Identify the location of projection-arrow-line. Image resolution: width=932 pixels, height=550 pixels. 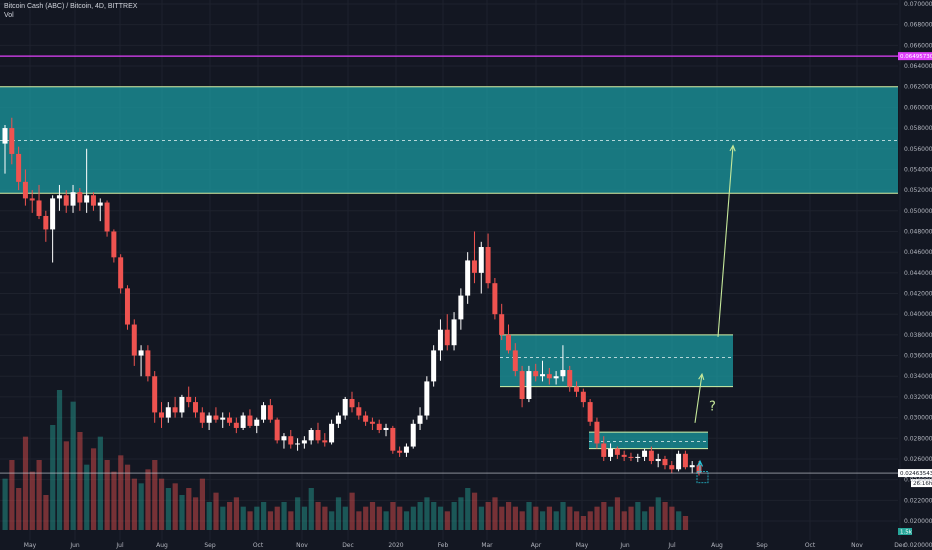
(698, 398).